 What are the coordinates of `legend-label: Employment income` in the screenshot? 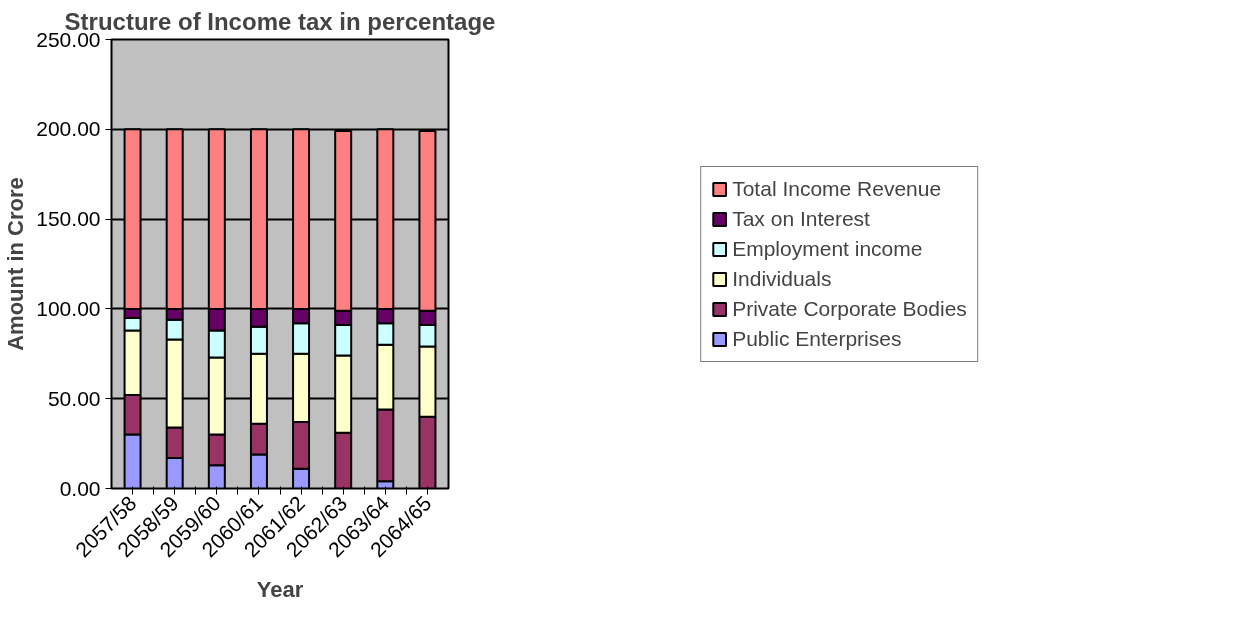 It's located at (827, 248).